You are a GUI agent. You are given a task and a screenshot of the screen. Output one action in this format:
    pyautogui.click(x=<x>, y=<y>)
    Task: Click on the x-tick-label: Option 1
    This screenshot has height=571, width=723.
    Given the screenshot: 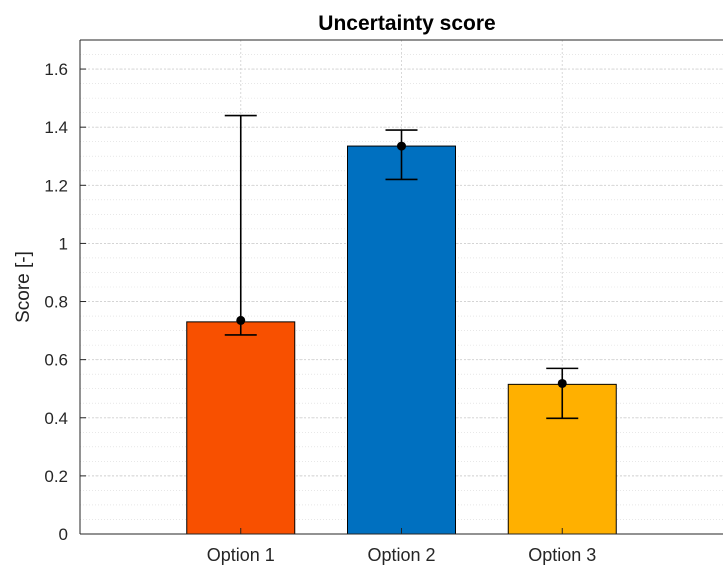 What is the action you would take?
    pyautogui.click(x=241, y=555)
    